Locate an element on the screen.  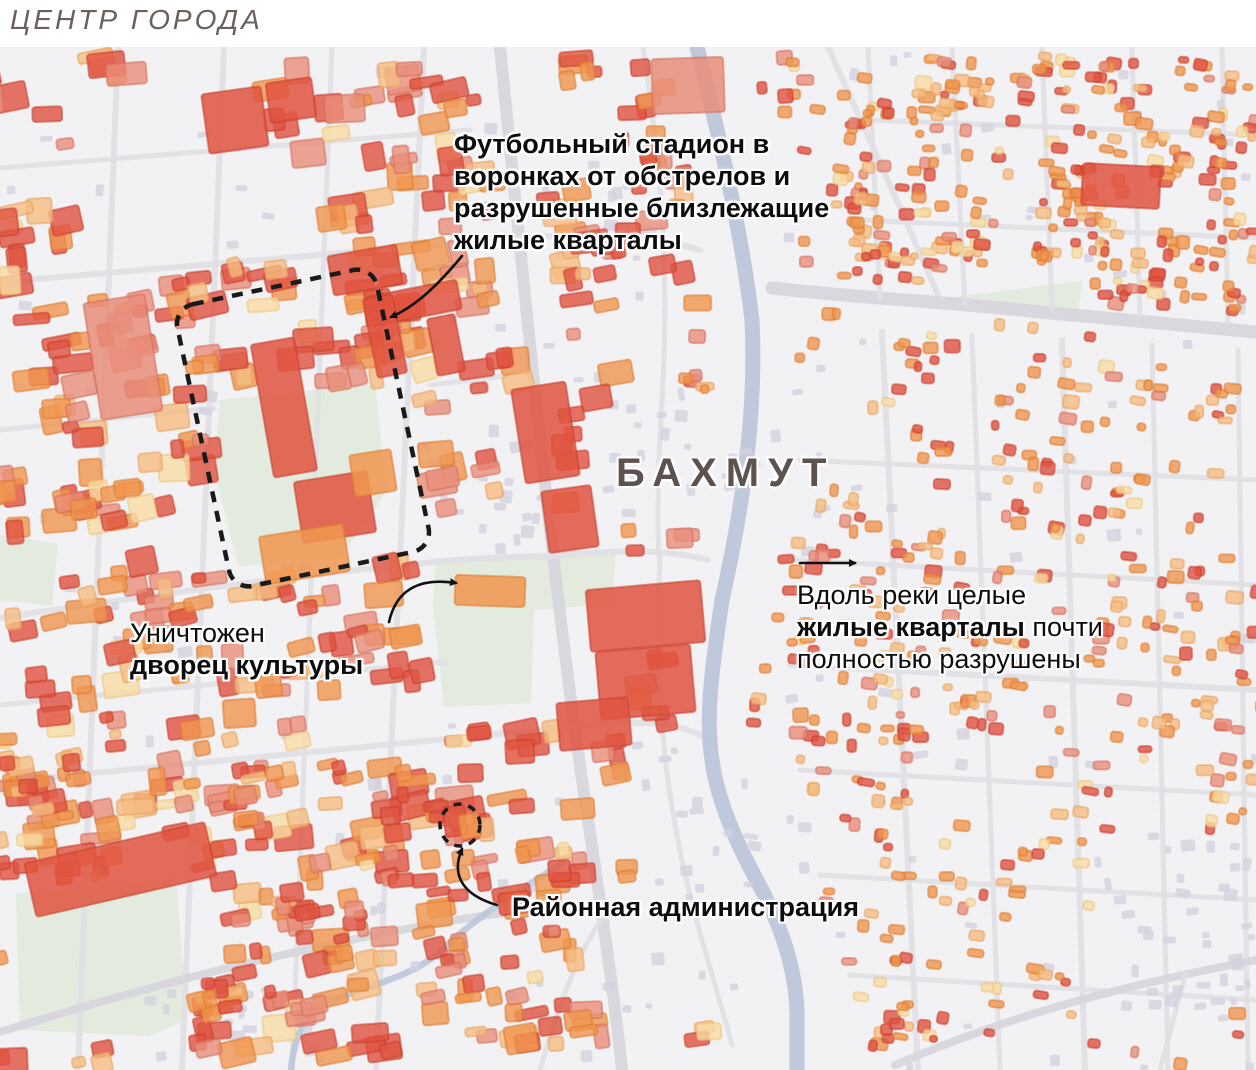
annotation-palace-line2: дворец культуры is located at coordinates (247, 665).